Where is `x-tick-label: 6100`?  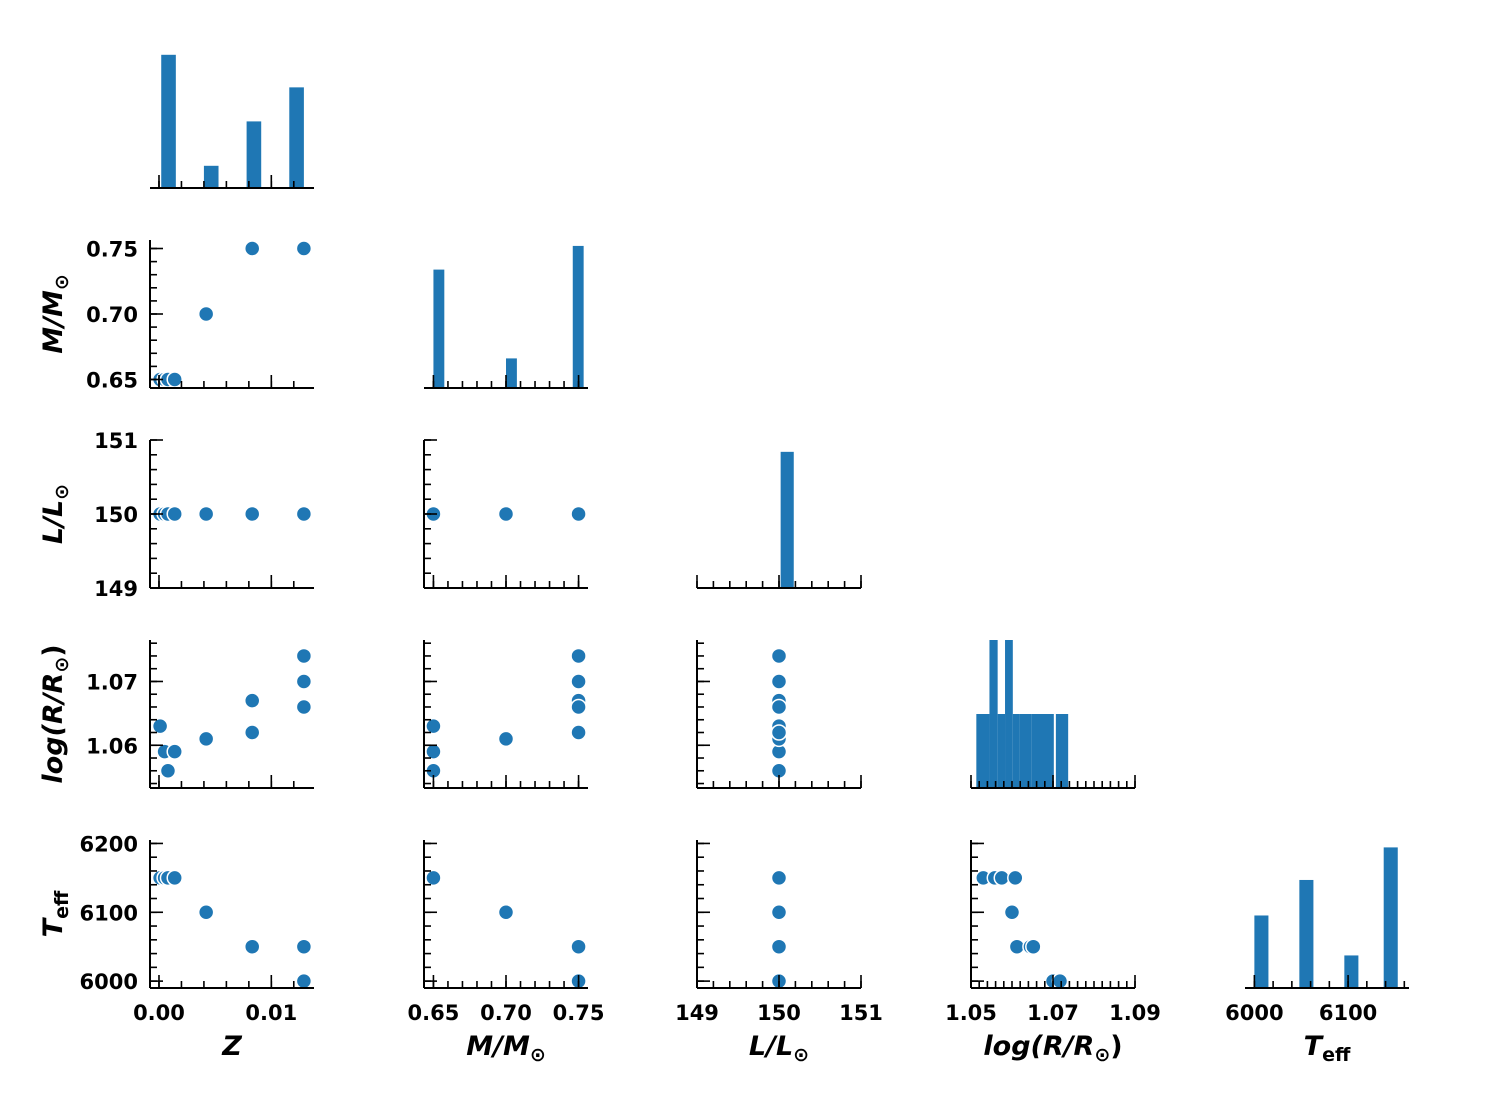
x-tick-label: 6100 is located at coordinates (1348, 1013).